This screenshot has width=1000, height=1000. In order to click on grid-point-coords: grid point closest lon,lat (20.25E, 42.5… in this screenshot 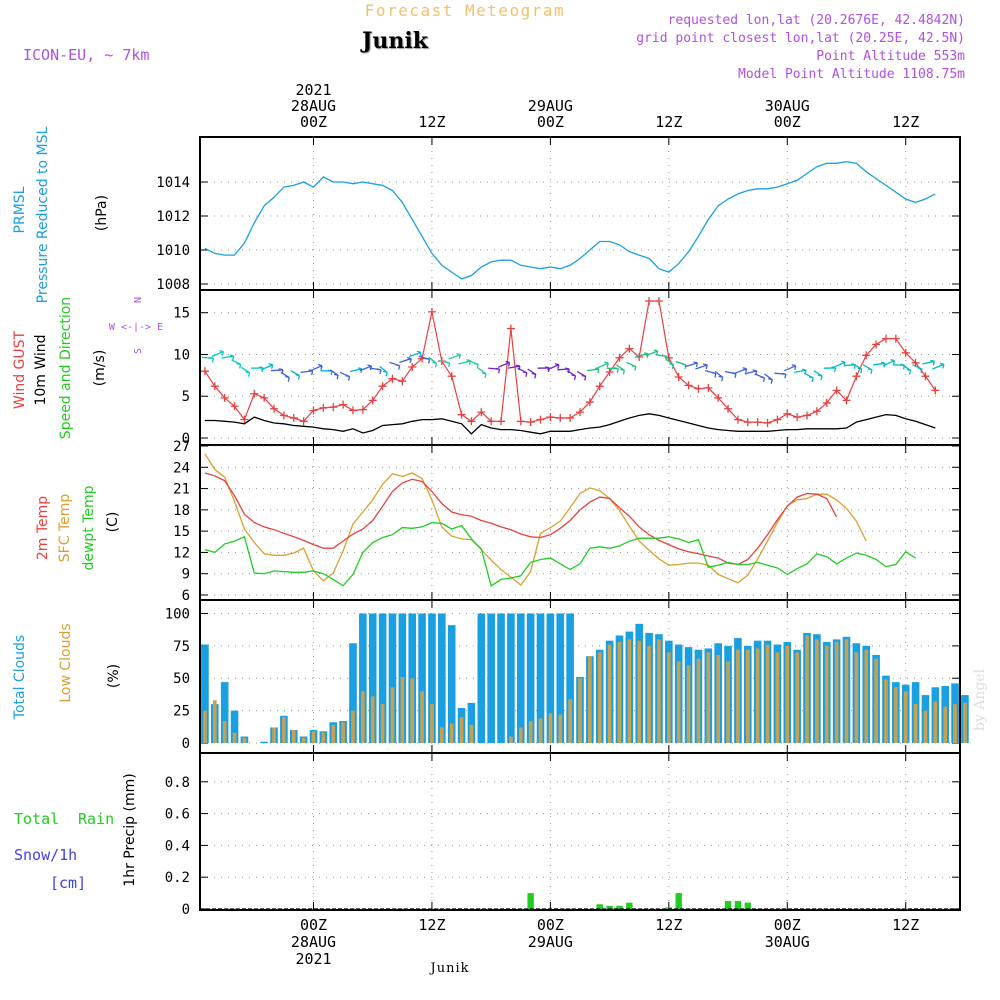, I will do `click(800, 38)`.